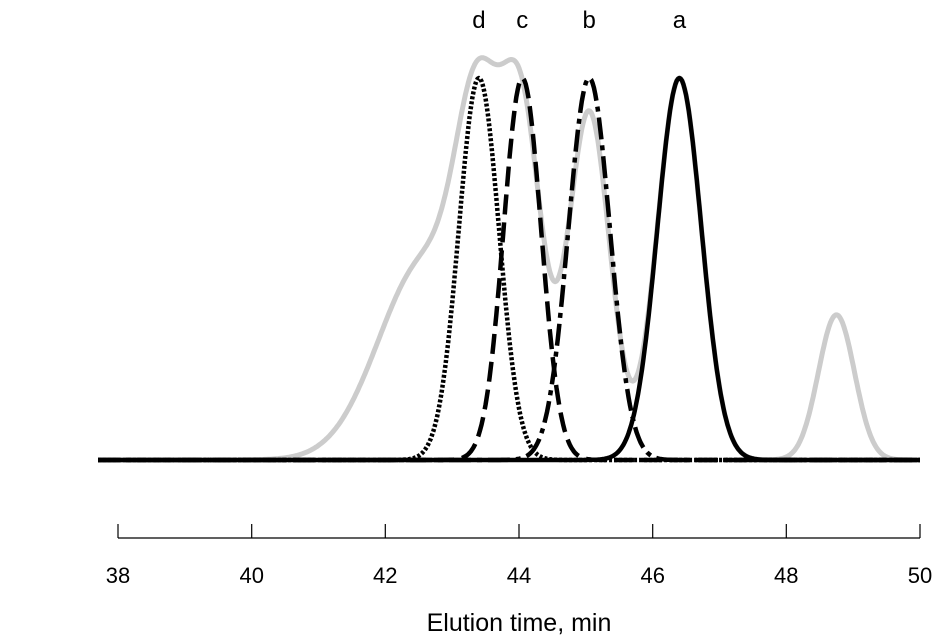  I want to click on x-axis-title: Elution time, min, so click(519, 623).